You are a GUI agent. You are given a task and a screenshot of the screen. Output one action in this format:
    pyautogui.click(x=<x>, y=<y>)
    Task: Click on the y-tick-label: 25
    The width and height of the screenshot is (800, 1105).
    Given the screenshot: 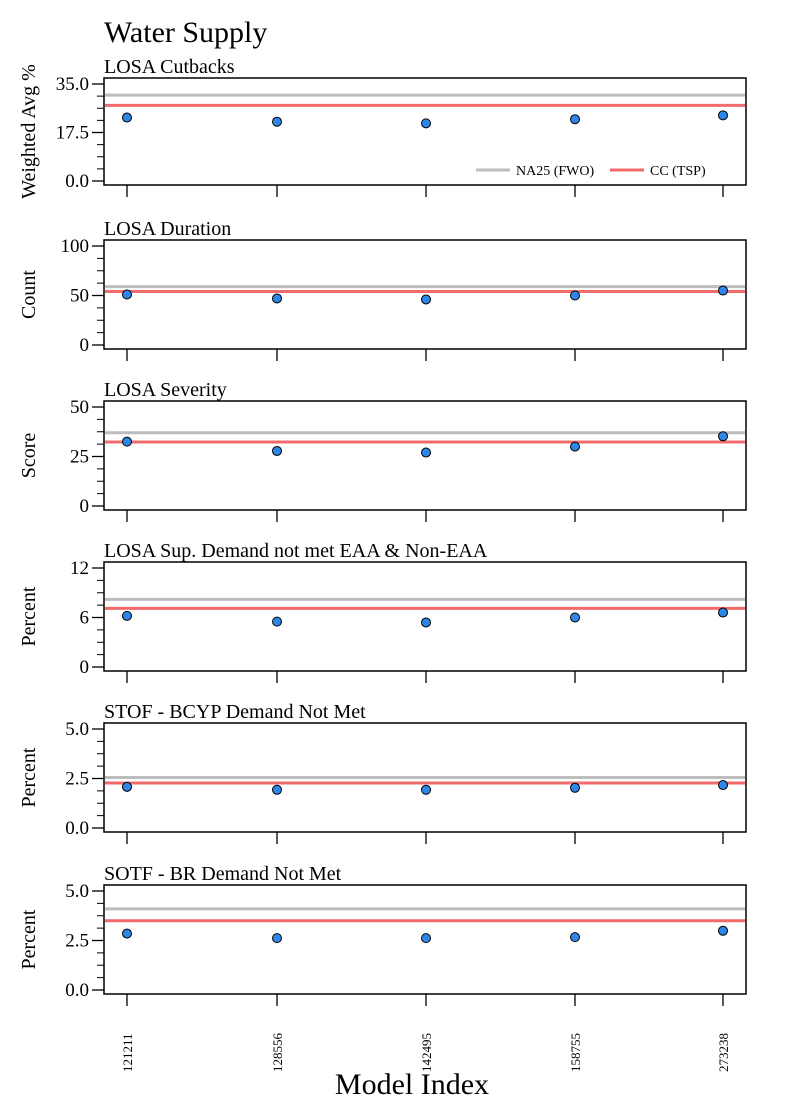 What is the action you would take?
    pyautogui.click(x=79, y=457)
    